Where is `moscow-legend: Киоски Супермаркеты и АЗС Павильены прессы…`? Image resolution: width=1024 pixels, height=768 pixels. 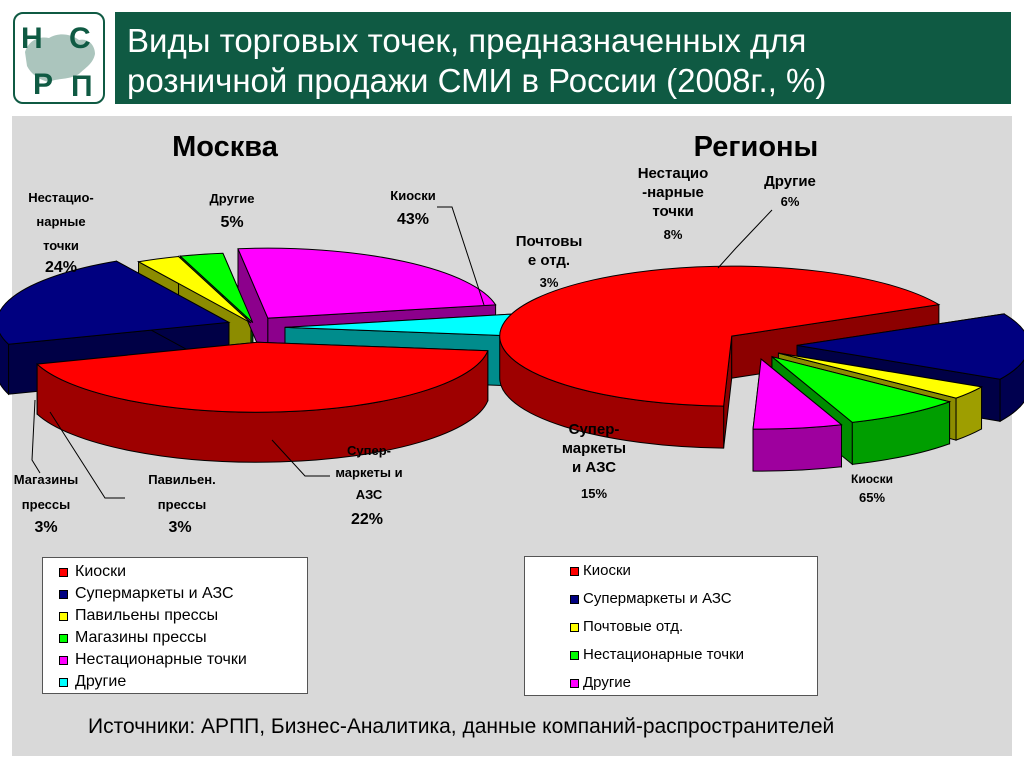
moscow-legend: Киоски Супермаркеты и АЗС Павильены прессы… is located at coordinates (175, 625).